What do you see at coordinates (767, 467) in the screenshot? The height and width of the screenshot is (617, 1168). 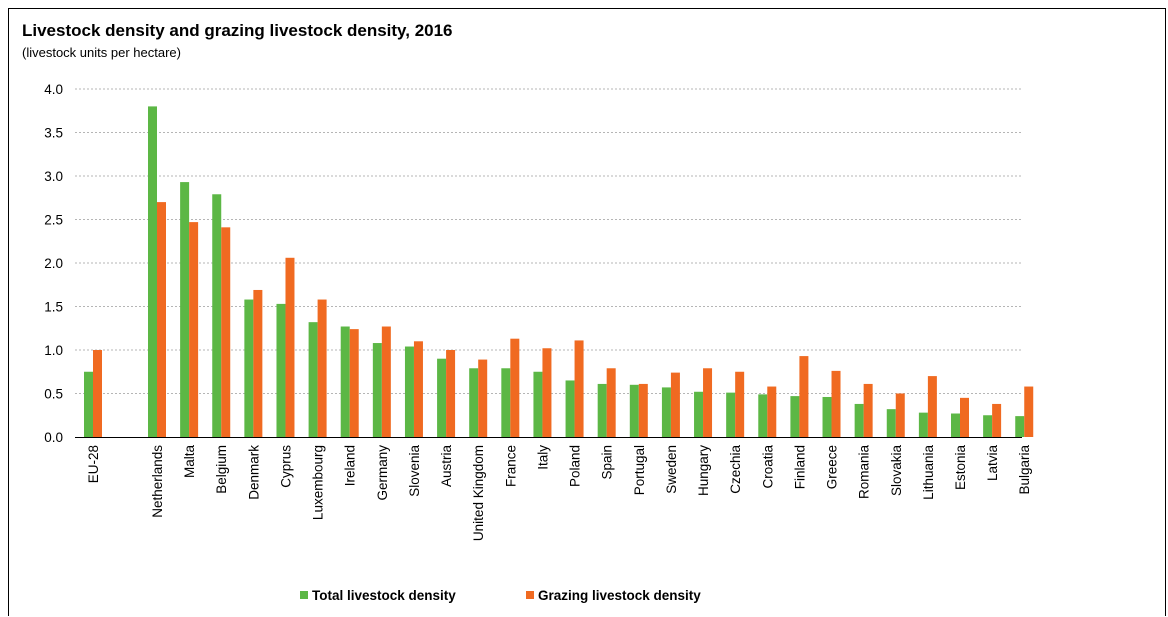 I see `x-tick-label: Croatia` at bounding box center [767, 467].